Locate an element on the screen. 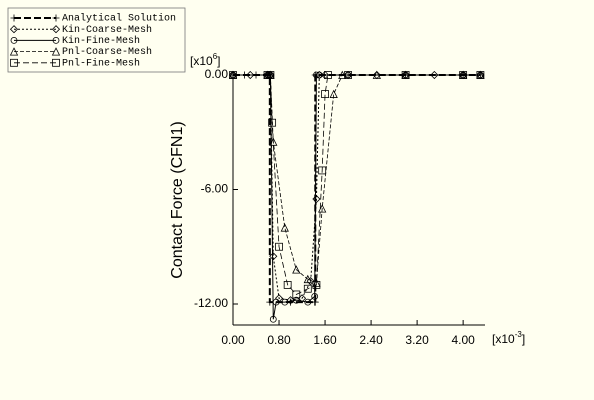 Image resolution: width=594 pixels, height=400 pixels. y-tick-label: -12.00 is located at coordinates (211, 303).